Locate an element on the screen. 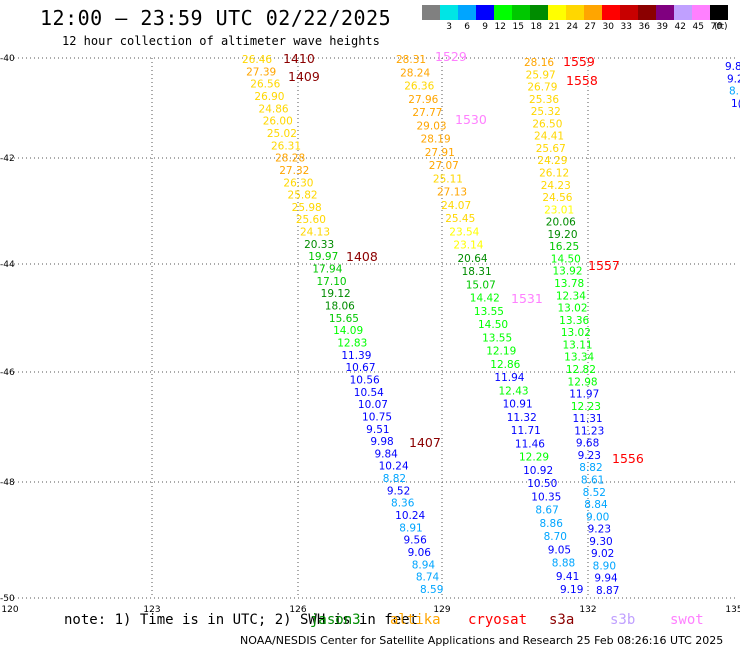  swh-value: 27.96 is located at coordinates (423, 100).